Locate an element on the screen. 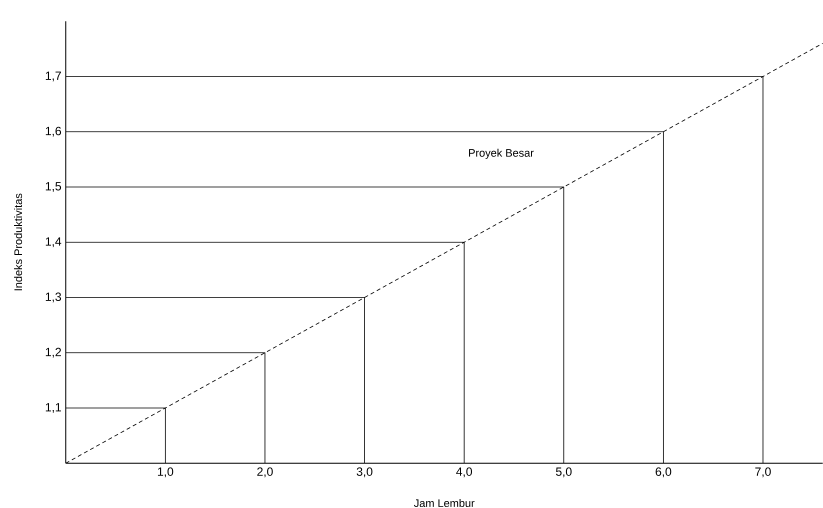  y-tick-label: 1,6 is located at coordinates (54, 131).